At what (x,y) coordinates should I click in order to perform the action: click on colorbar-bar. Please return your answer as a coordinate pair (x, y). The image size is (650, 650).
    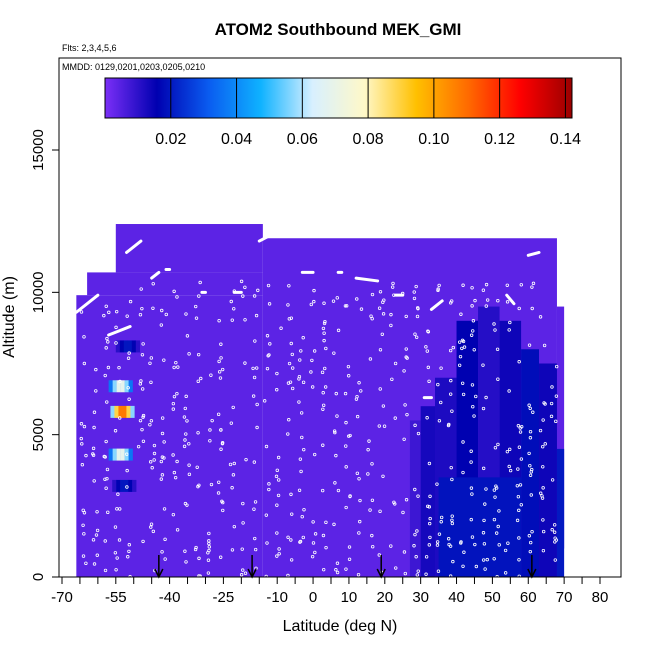
    Looking at the image, I should click on (338, 98).